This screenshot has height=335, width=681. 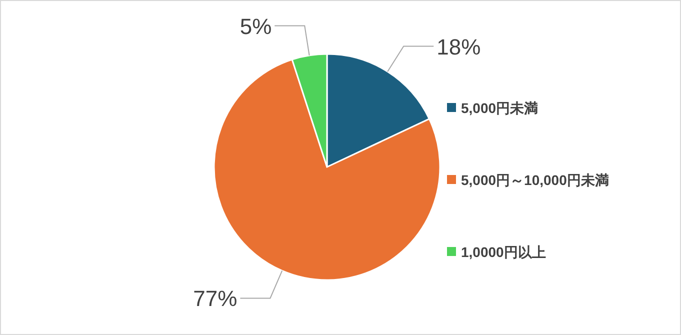 What do you see at coordinates (503, 252) in the screenshot?
I see `legend-label: 1,0000円以上` at bounding box center [503, 252].